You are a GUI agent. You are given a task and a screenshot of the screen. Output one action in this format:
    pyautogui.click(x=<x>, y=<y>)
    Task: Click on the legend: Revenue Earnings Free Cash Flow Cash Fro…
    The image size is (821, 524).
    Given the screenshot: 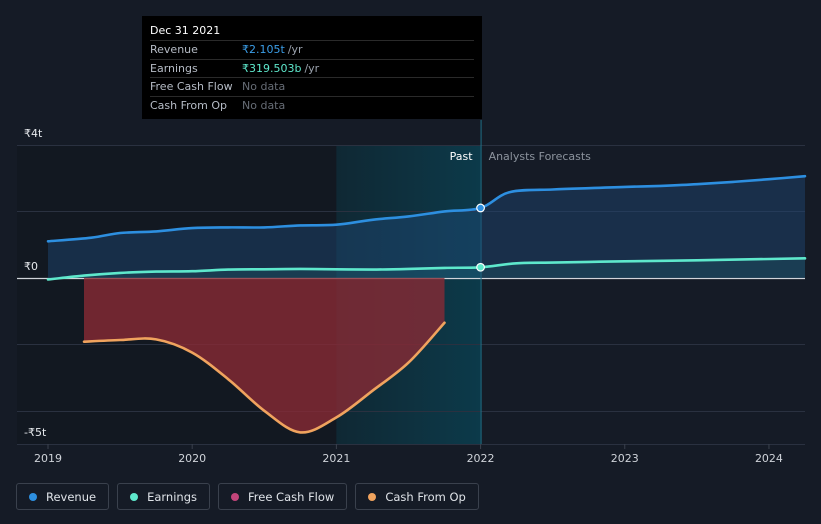 What is the action you would take?
    pyautogui.click(x=247, y=496)
    